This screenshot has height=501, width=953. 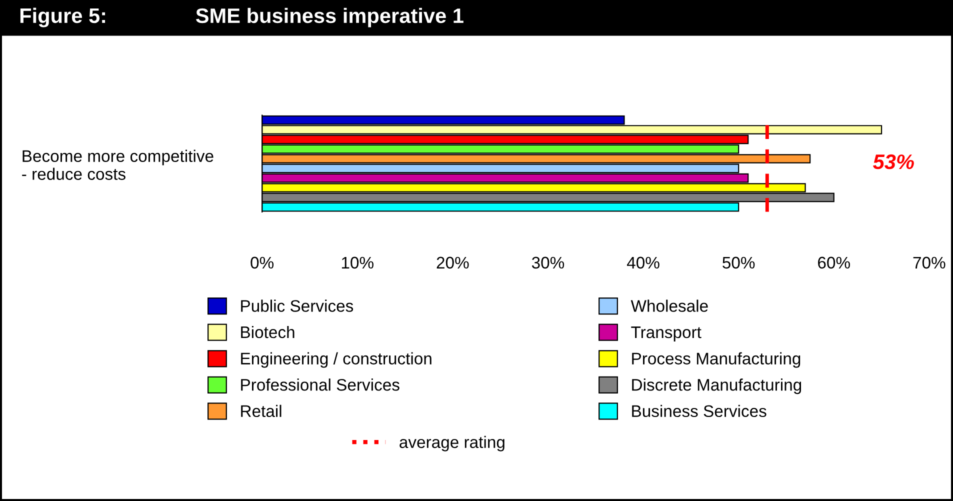 I want to click on x-tick-label: 50%, so click(x=738, y=262).